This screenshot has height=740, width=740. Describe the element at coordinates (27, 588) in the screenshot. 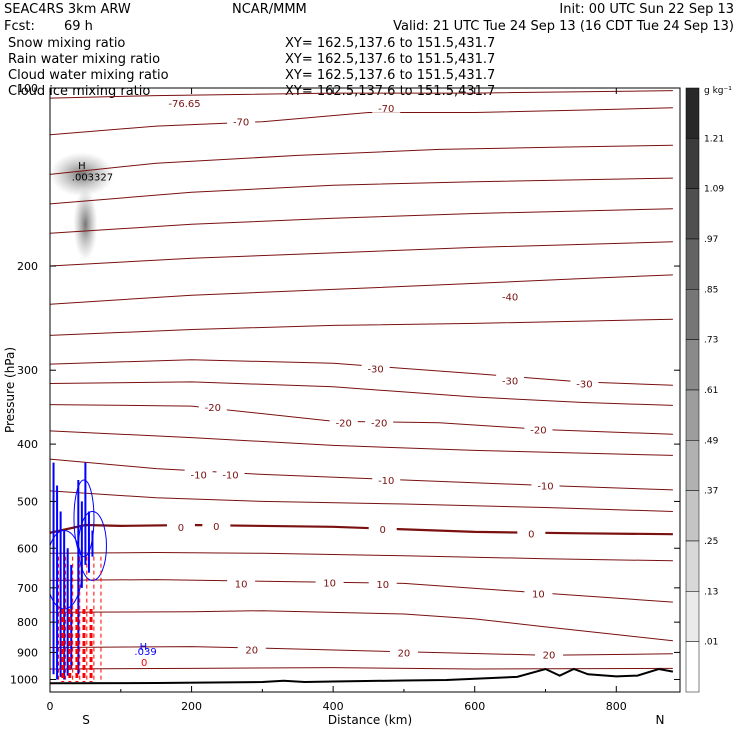

I see `y-tick-label: 700` at that location.